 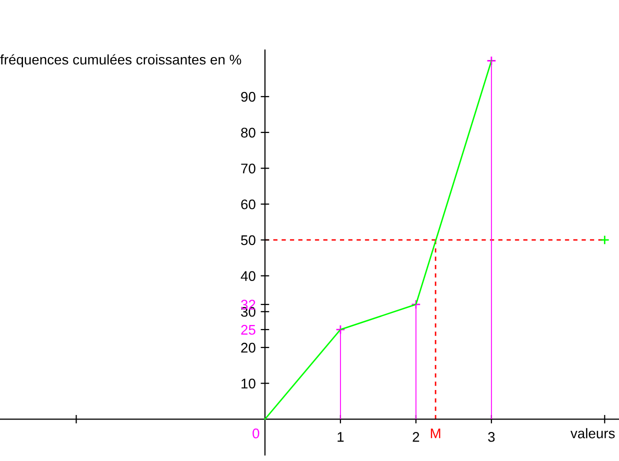 What do you see at coordinates (121, 61) in the screenshot?
I see `y-axis-title: fréquences cumulées croissantes en %` at bounding box center [121, 61].